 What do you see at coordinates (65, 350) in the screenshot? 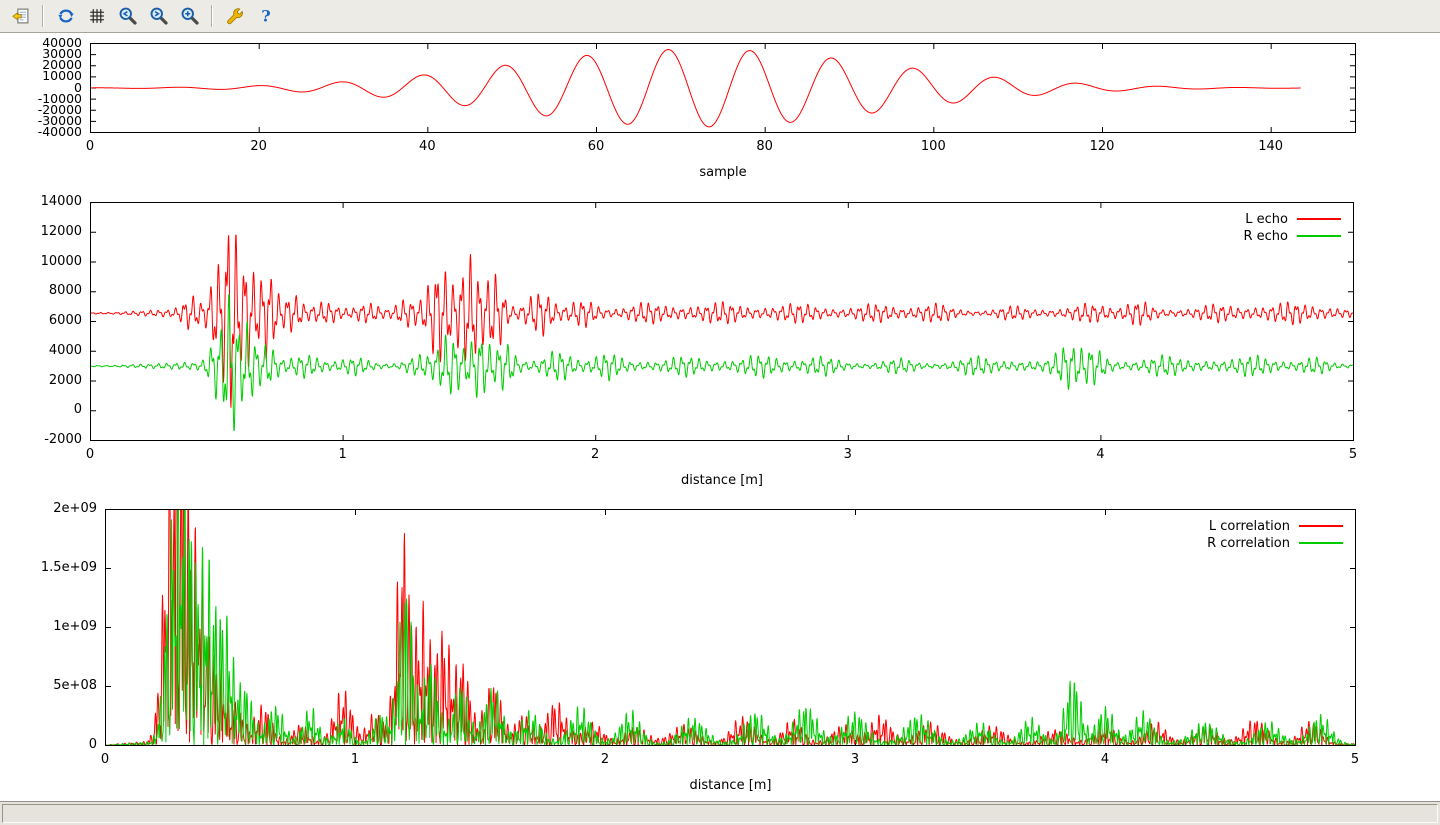
I see `y-tick-label: 4000` at bounding box center [65, 350].